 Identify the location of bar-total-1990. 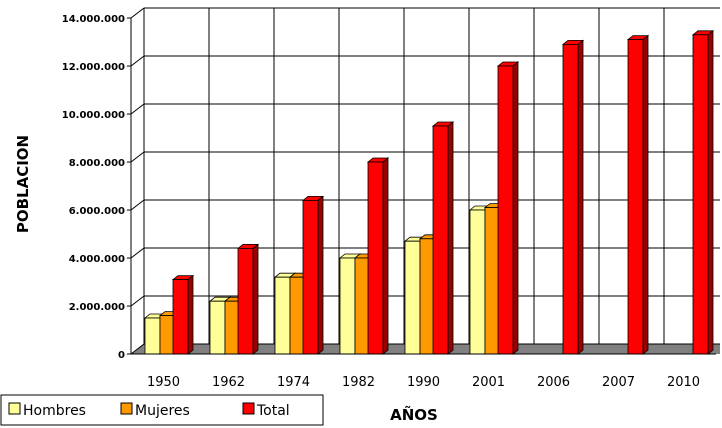
(443, 238).